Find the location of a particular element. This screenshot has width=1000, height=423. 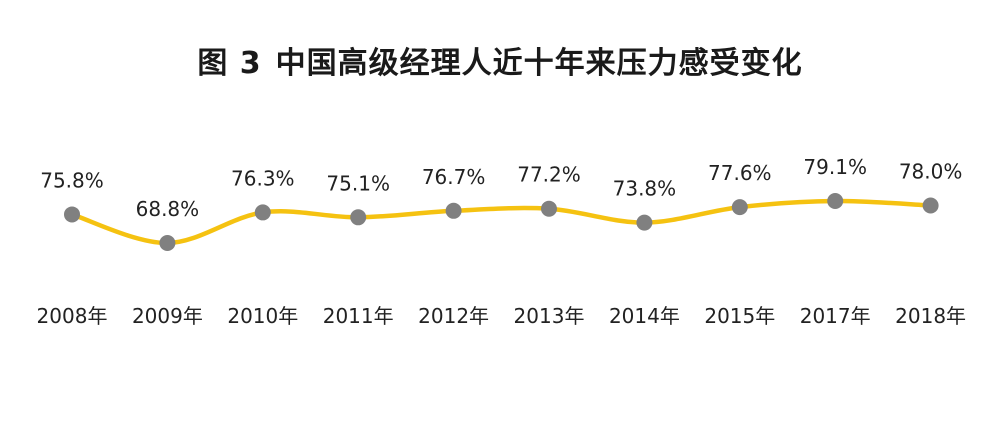

title-text: 中国高级经理人近十年来压力感受变化 is located at coordinates (539, 63).